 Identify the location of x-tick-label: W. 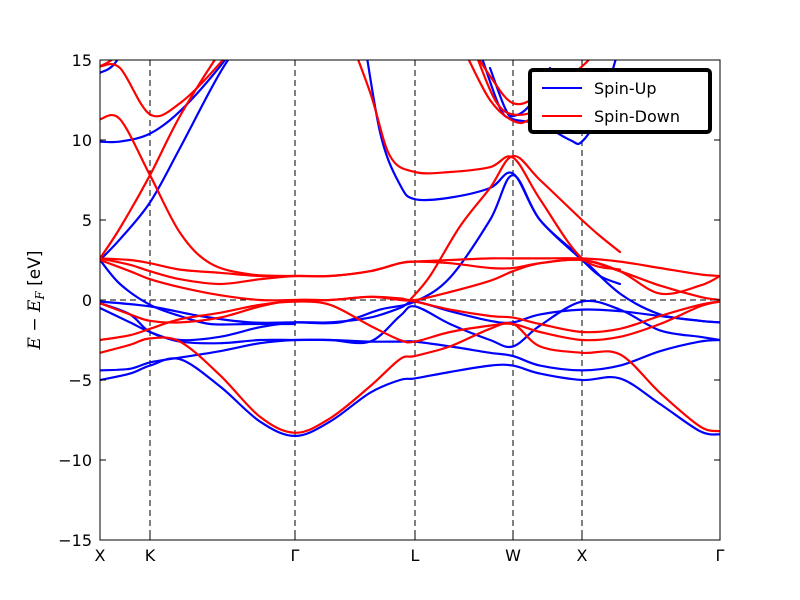
(513, 555).